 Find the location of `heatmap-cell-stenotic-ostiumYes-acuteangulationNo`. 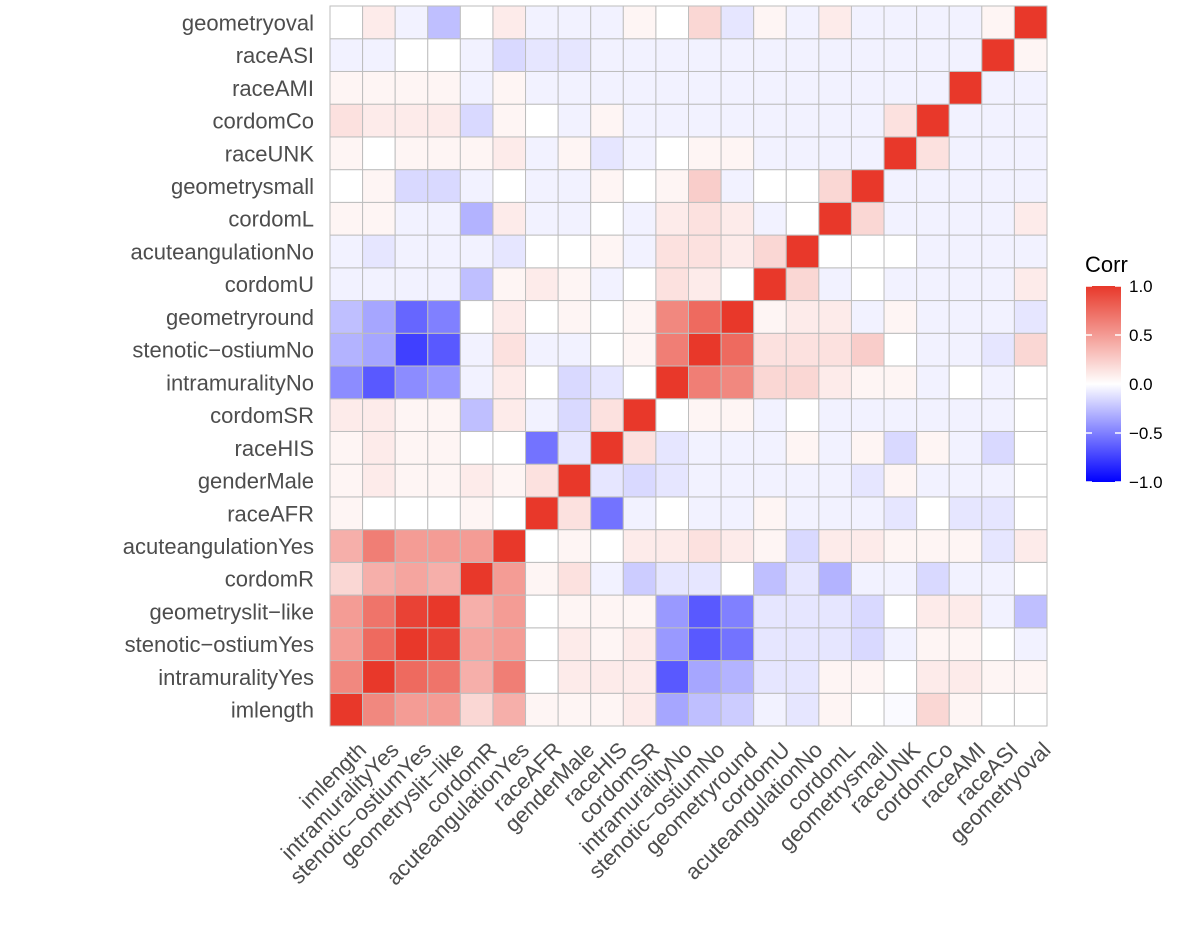

heatmap-cell-stenotic-ostiumYes-acuteangulationNo is located at coordinates (802, 644).